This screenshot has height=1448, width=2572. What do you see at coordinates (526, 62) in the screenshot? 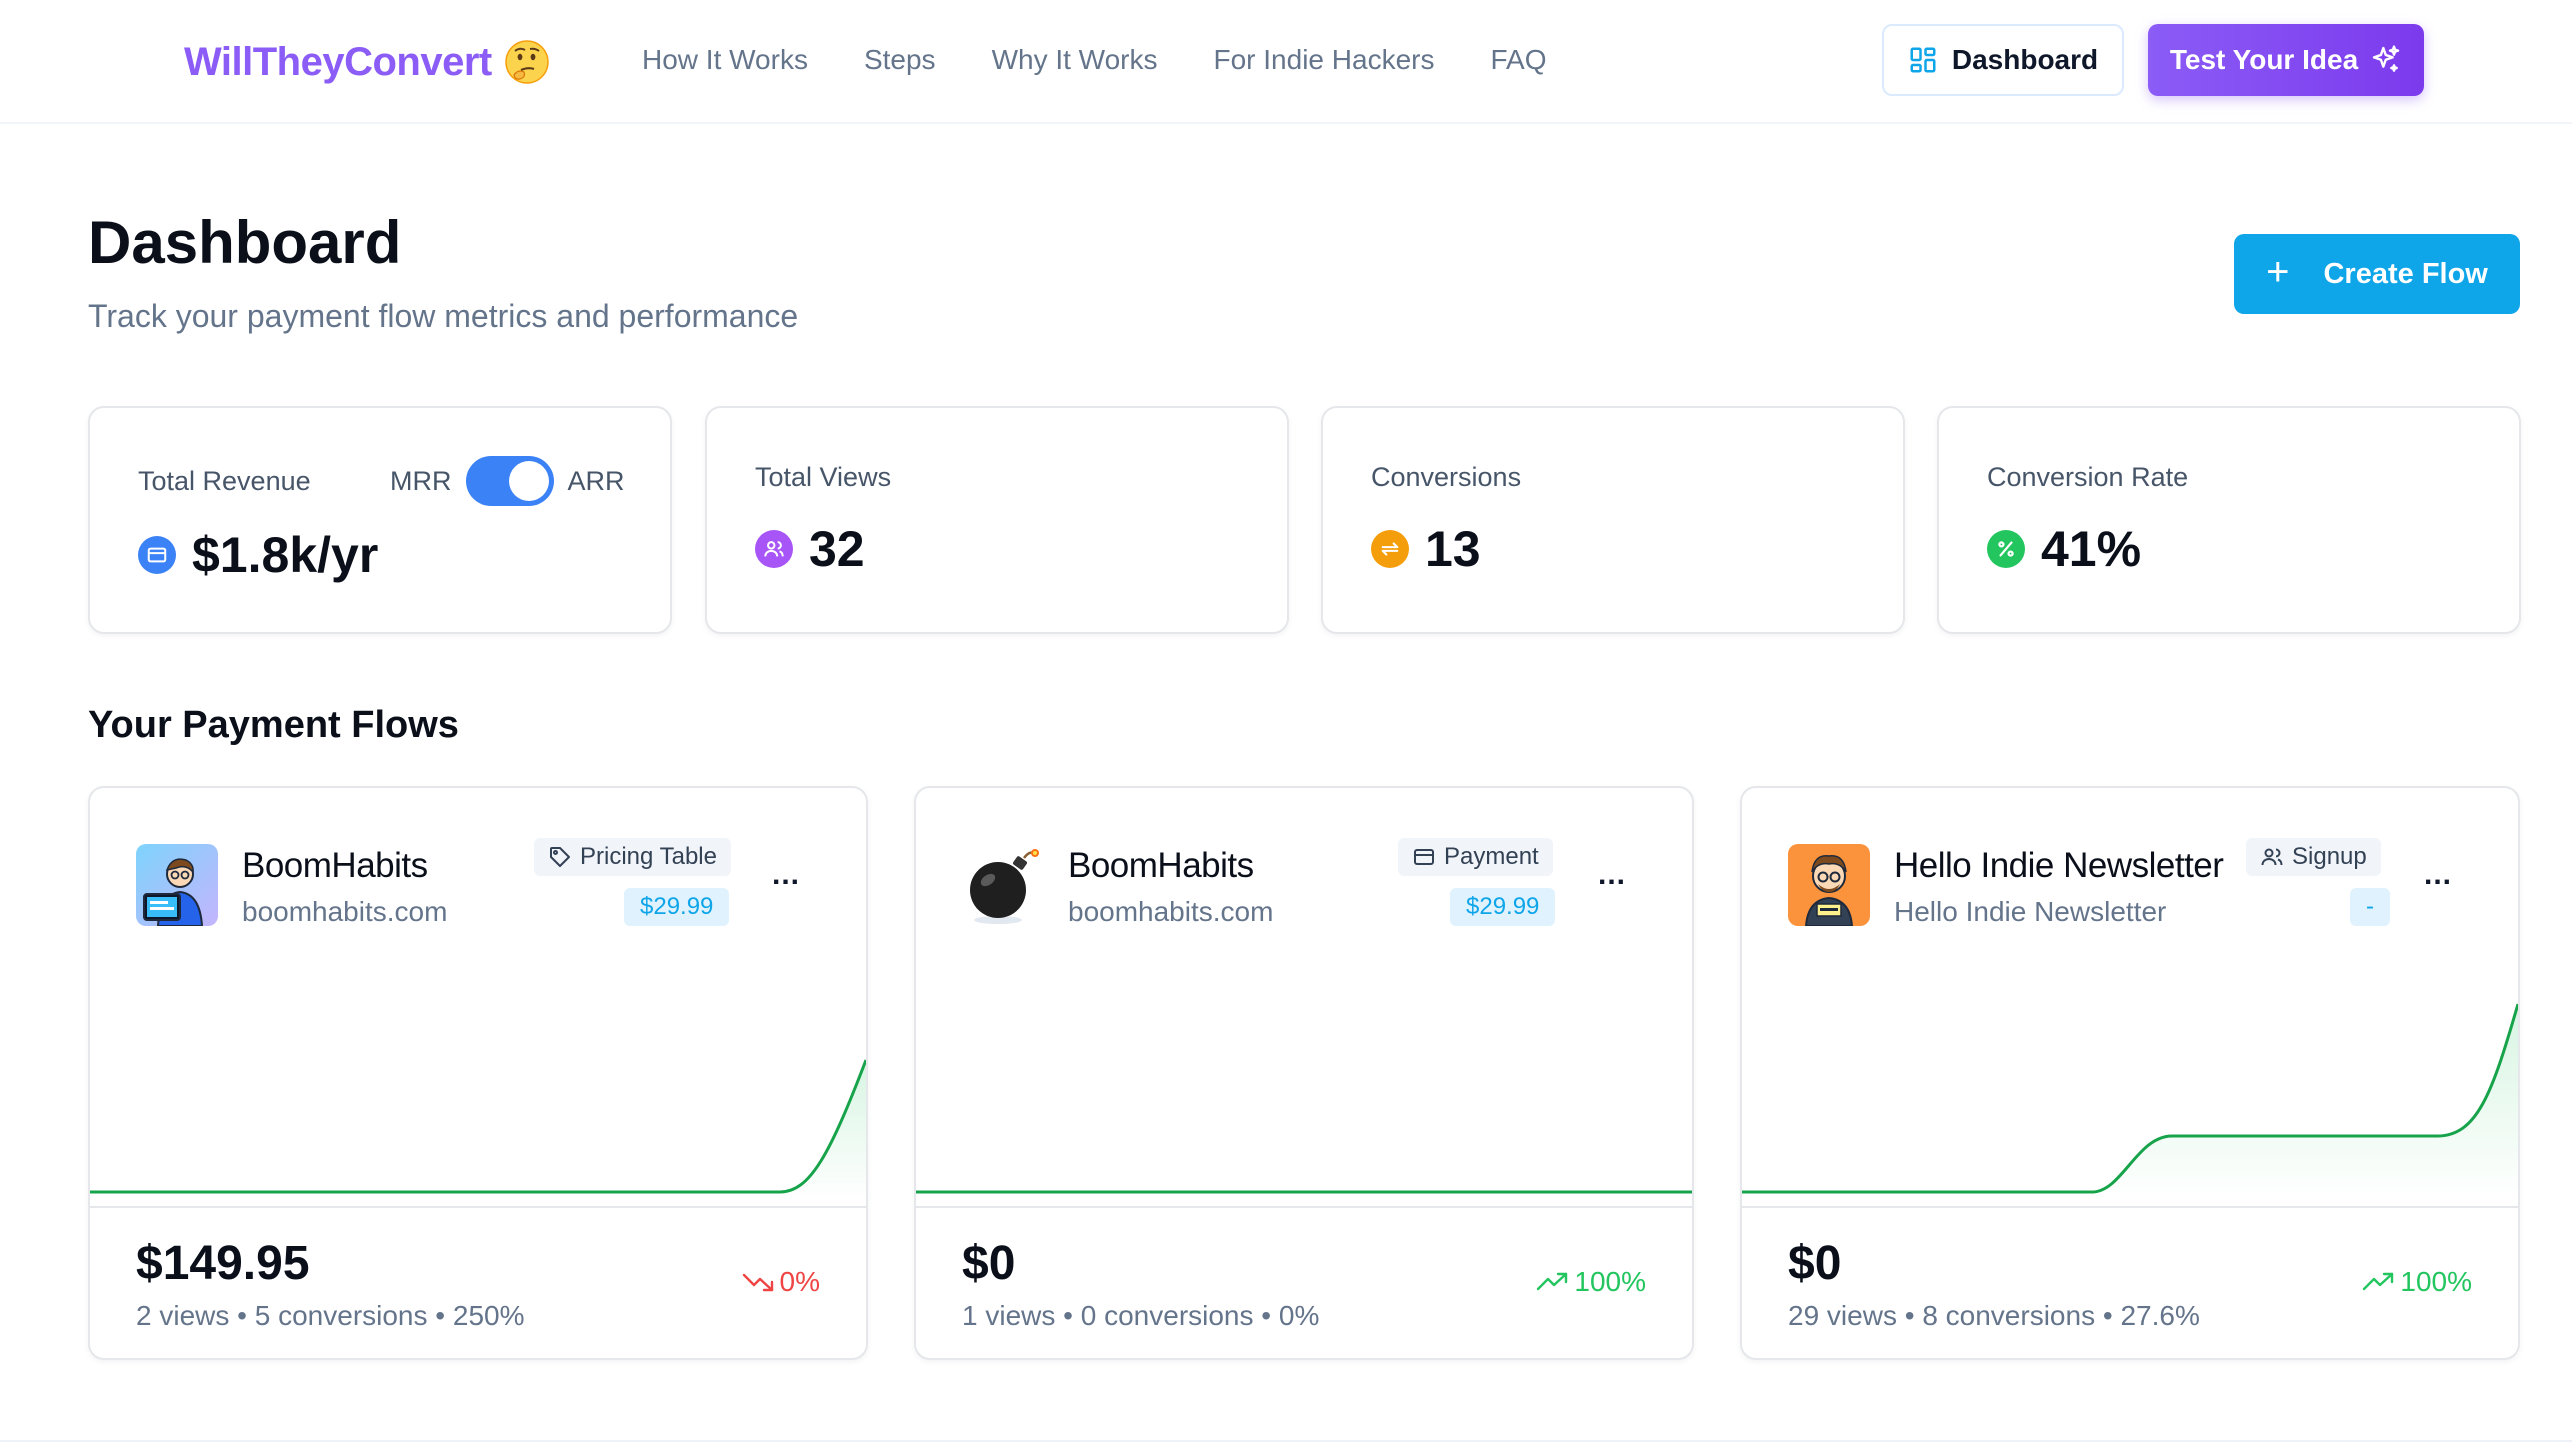
I see `thinking-face-icon` at bounding box center [526, 62].